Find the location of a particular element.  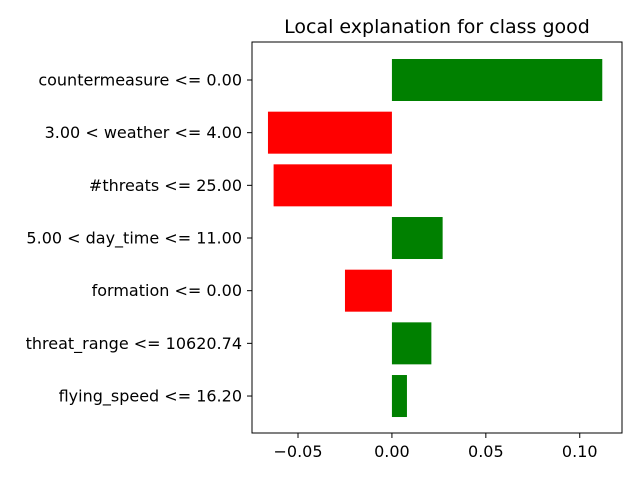

x-axis: −0.05 0.00 0.05 0.10 is located at coordinates (435, 447).